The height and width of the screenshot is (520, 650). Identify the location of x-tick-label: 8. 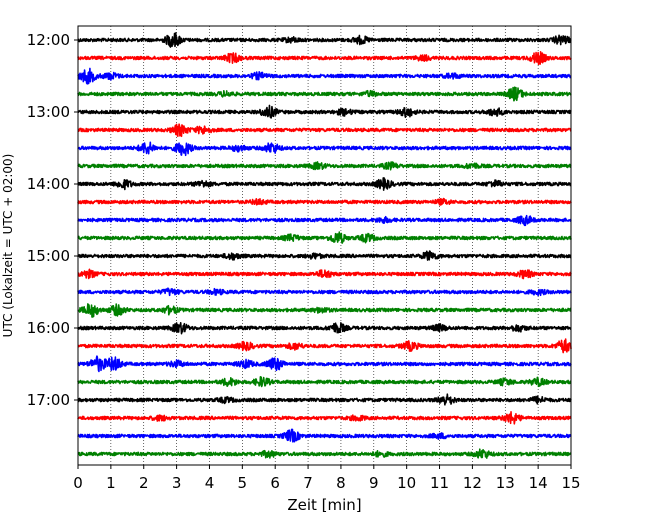
(341, 483).